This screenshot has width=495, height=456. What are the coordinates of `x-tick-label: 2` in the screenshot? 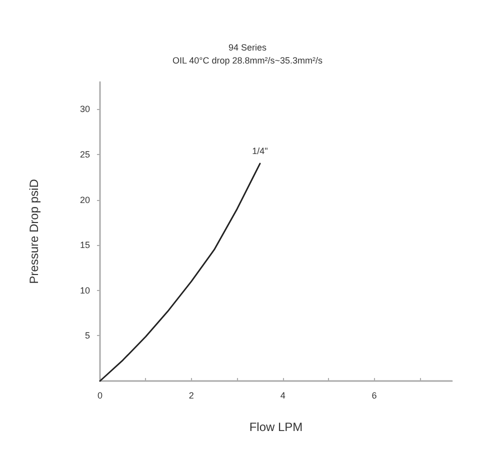 It's located at (191, 395).